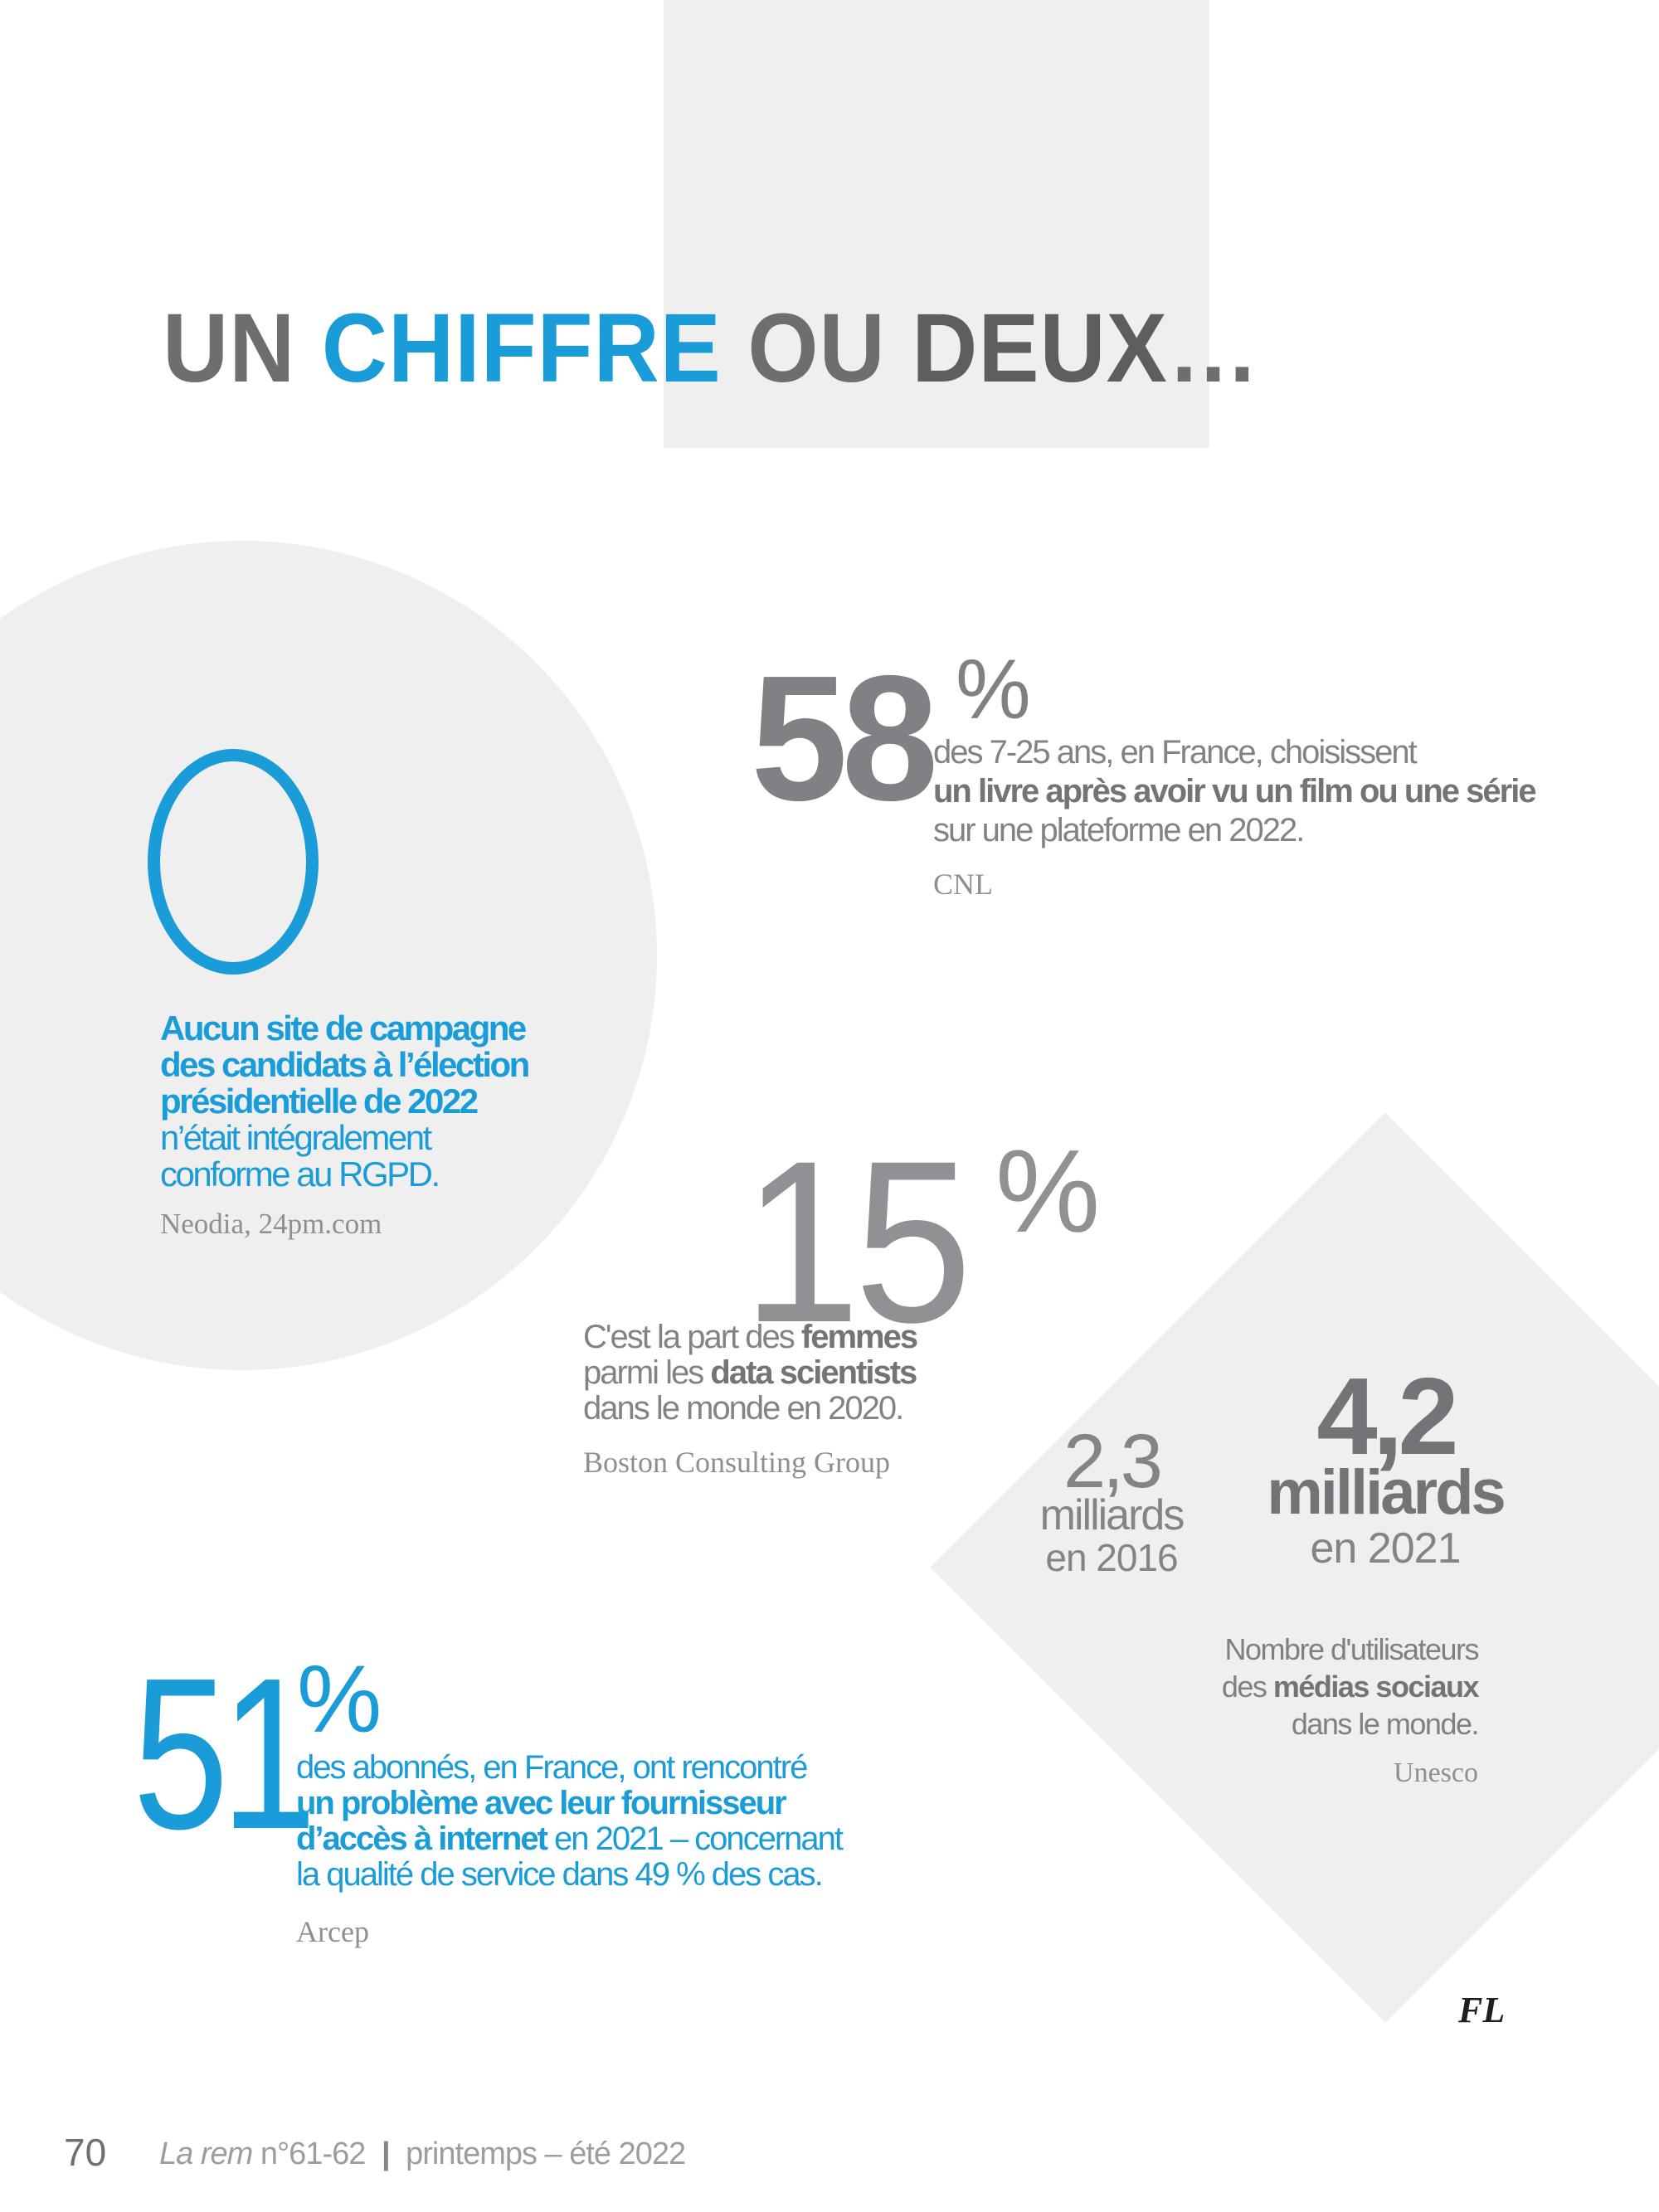  What do you see at coordinates (1350, 1687) in the screenshot?
I see `stat-social-caption-line2: des médias sociaux` at bounding box center [1350, 1687].